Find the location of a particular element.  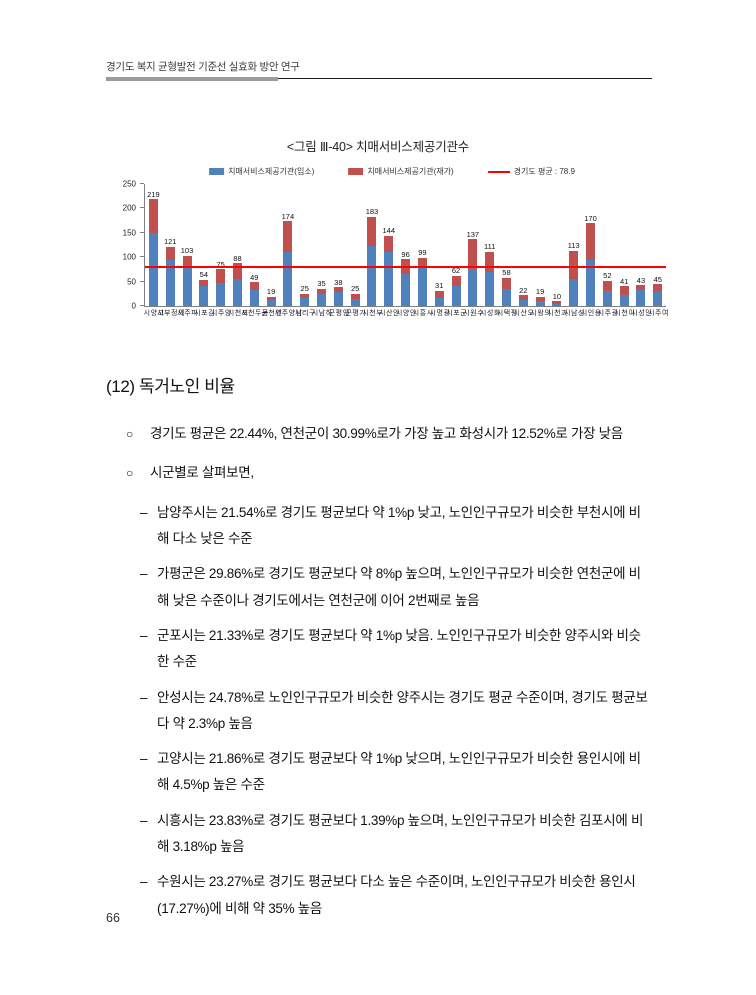

y-tick-label: 100 is located at coordinates (129, 257).